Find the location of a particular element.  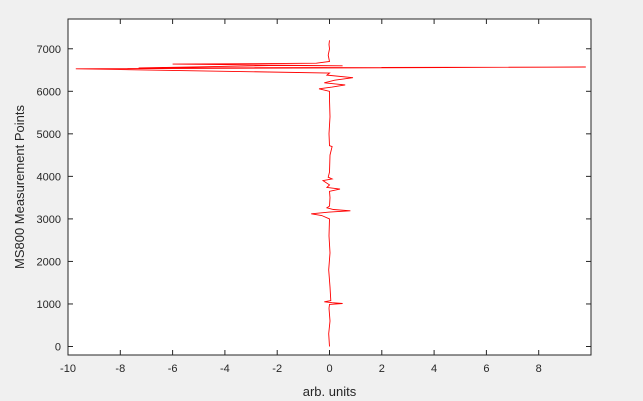

y-tick-label: 1000 is located at coordinates (49, 305).